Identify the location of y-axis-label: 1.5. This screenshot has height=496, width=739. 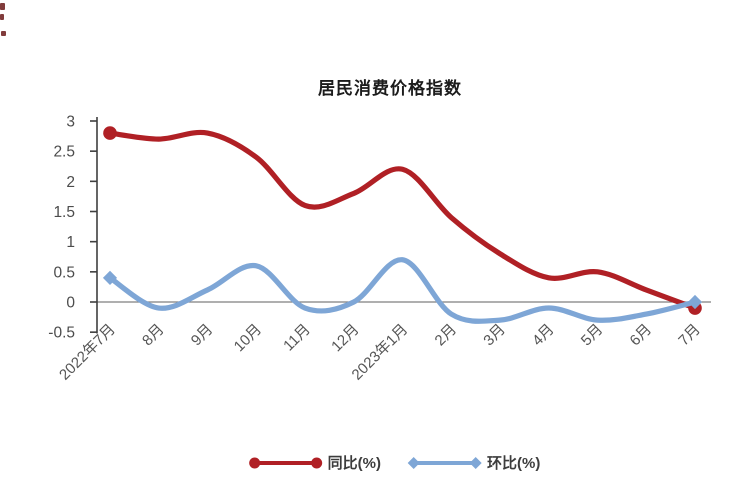
(64, 212).